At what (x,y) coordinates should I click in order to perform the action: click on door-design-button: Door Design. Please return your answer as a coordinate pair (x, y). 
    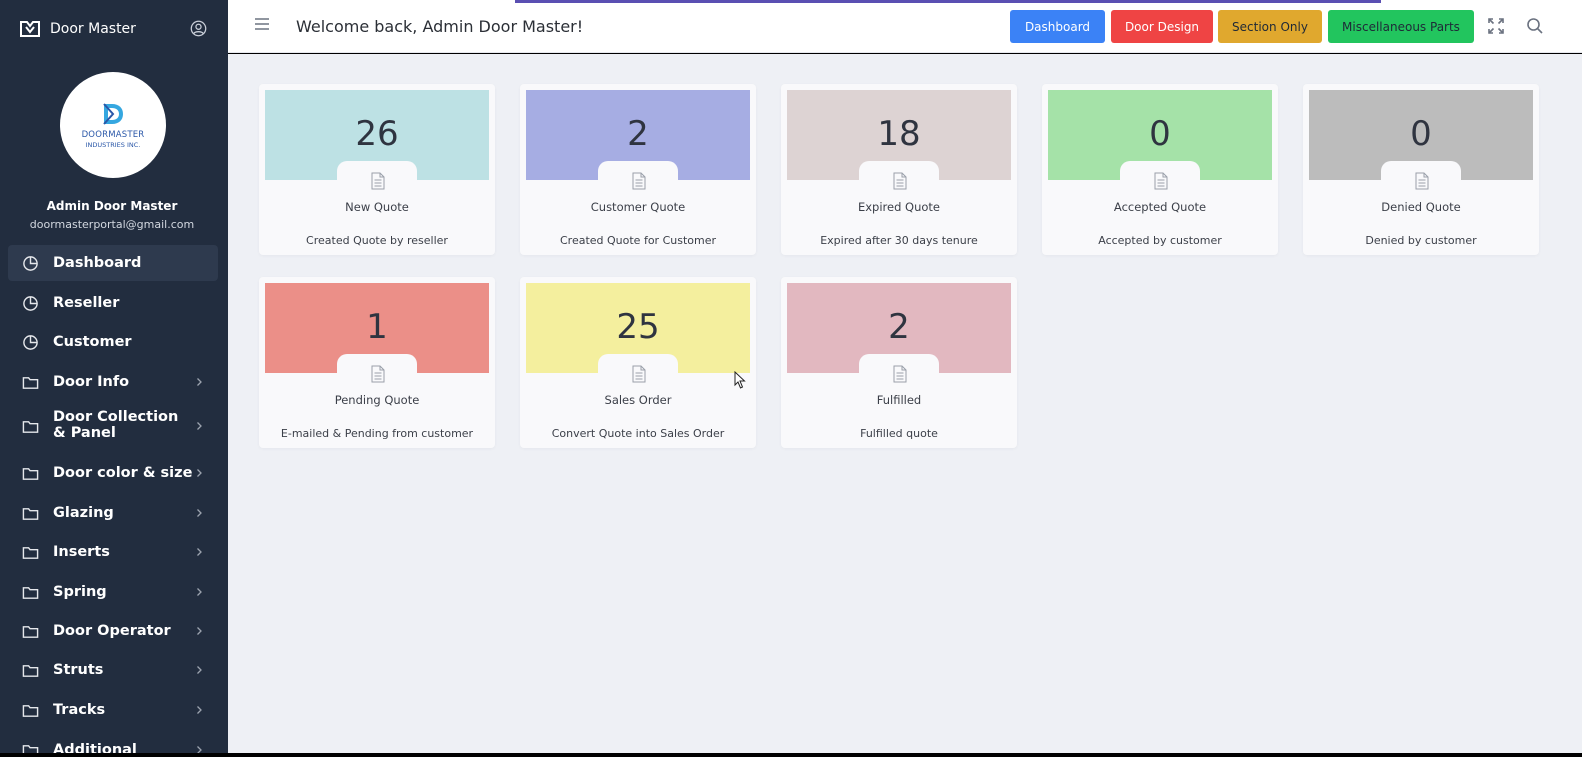
    Looking at the image, I should click on (1162, 26).